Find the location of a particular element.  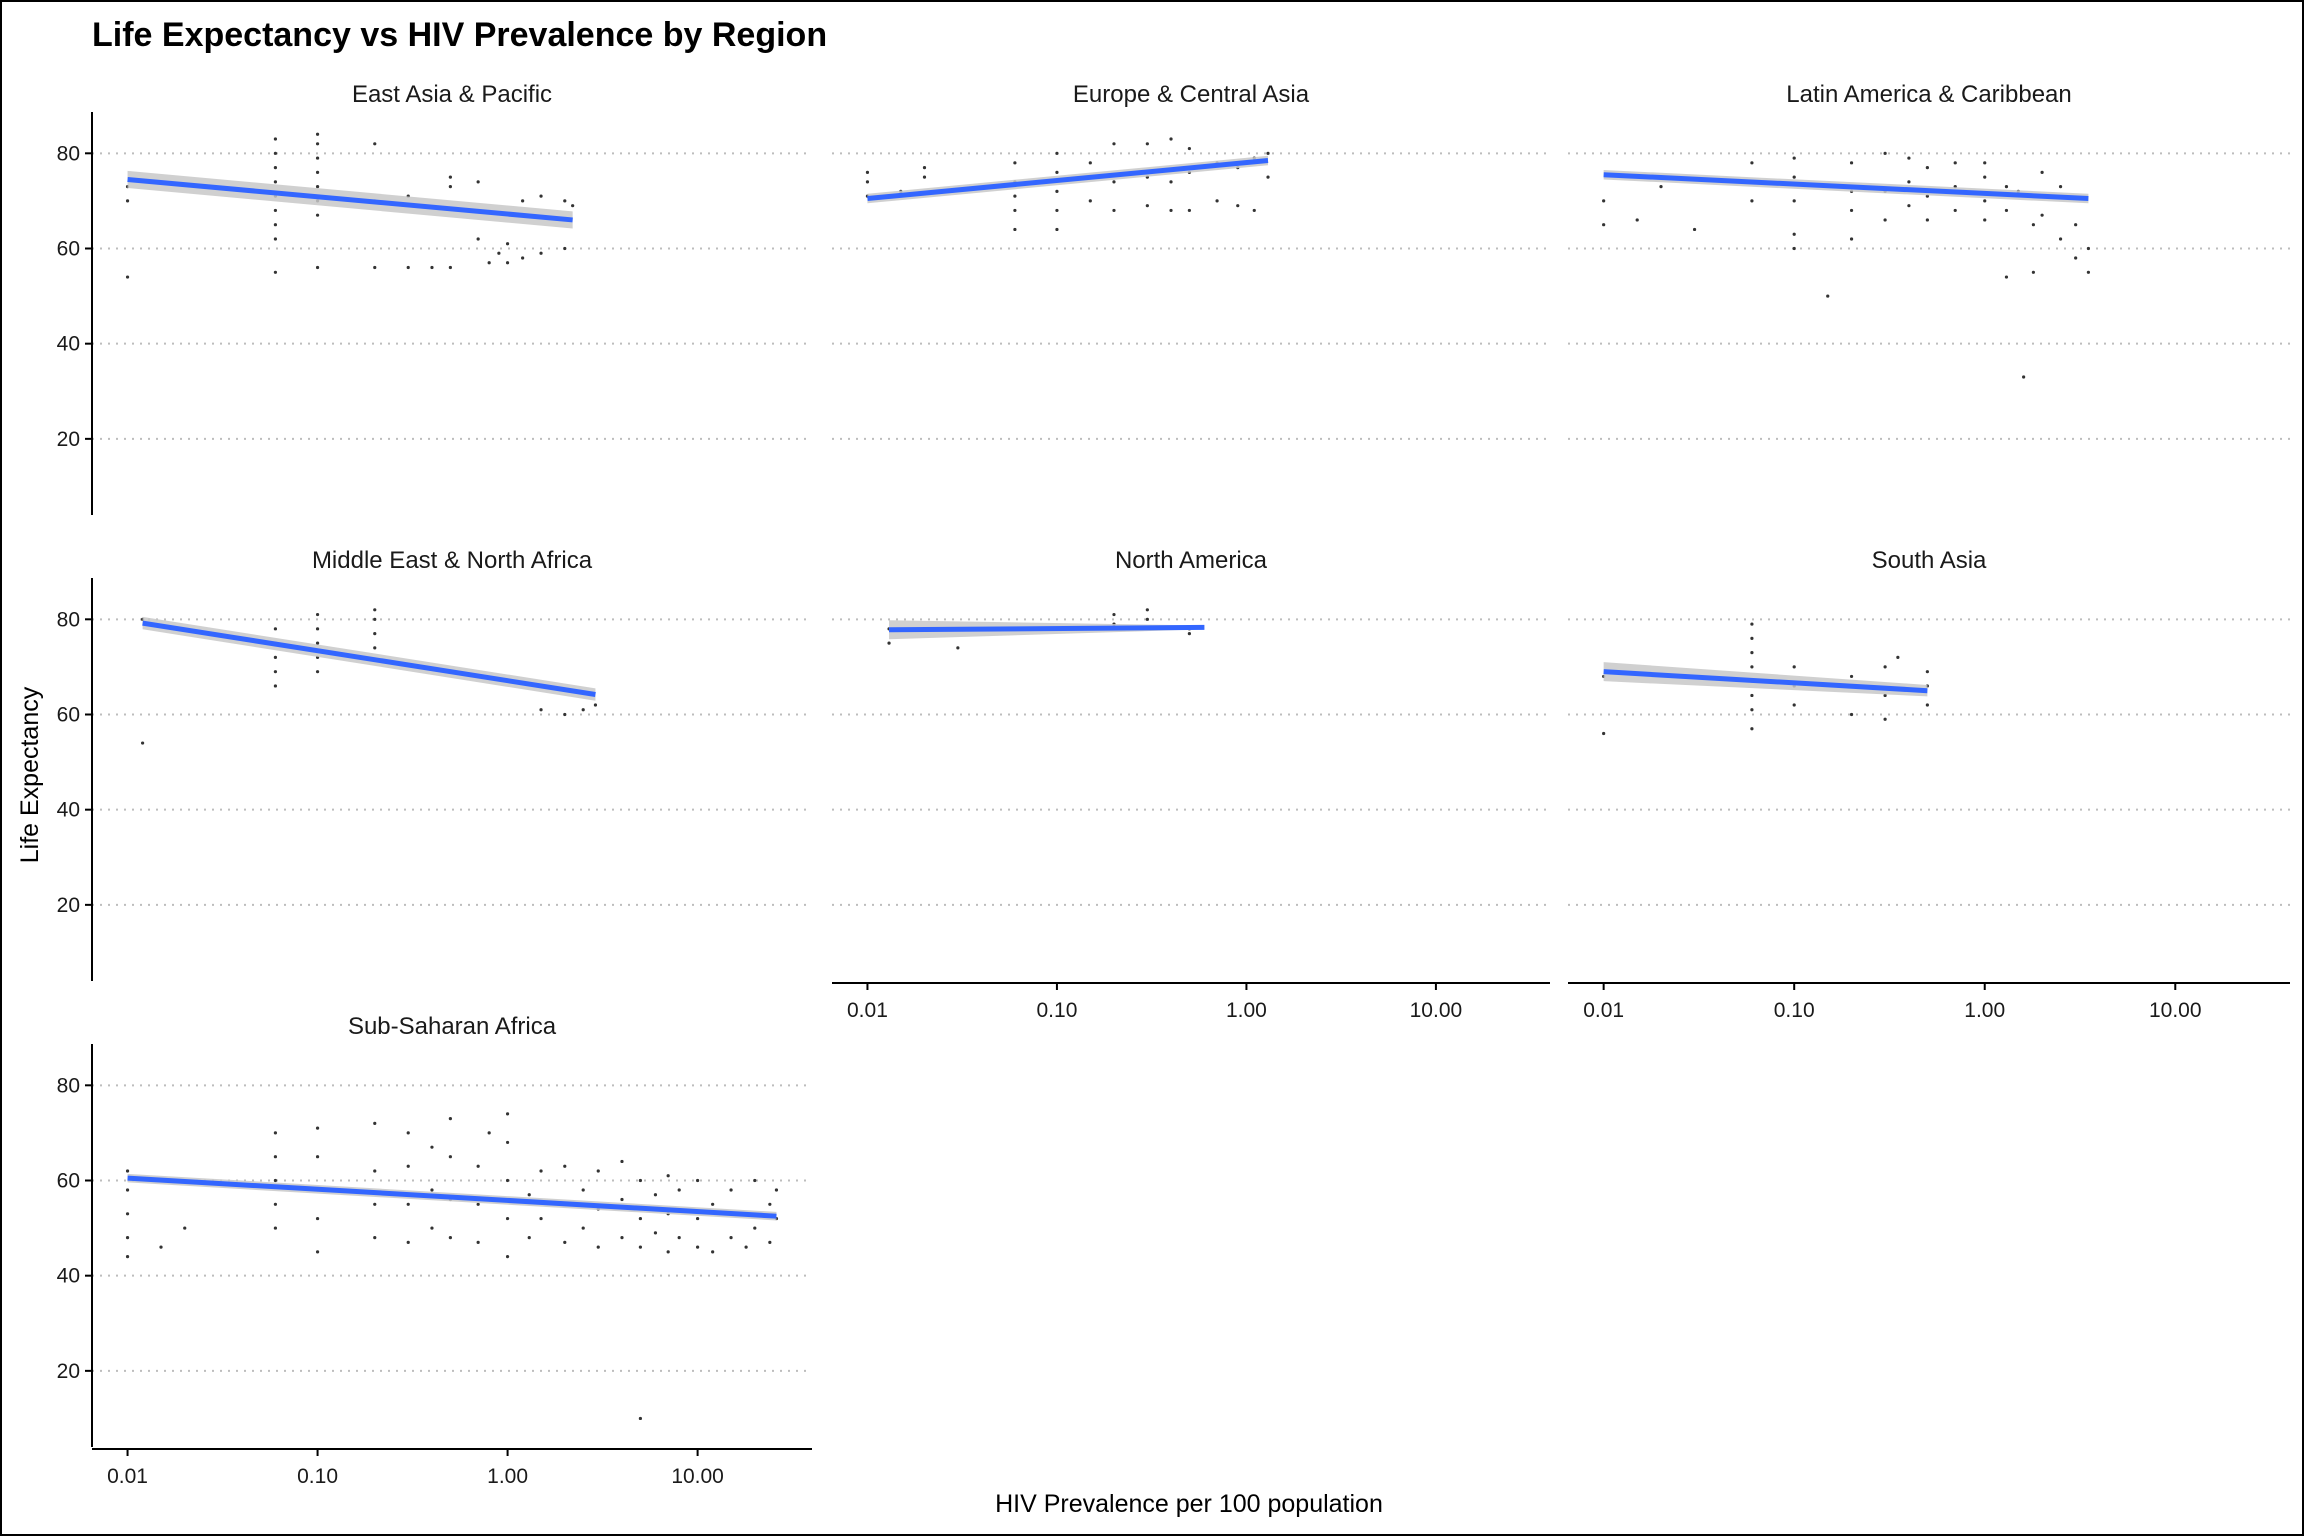

facet-strip-label: Sub-Saharan Africa is located at coordinates (452, 1026).